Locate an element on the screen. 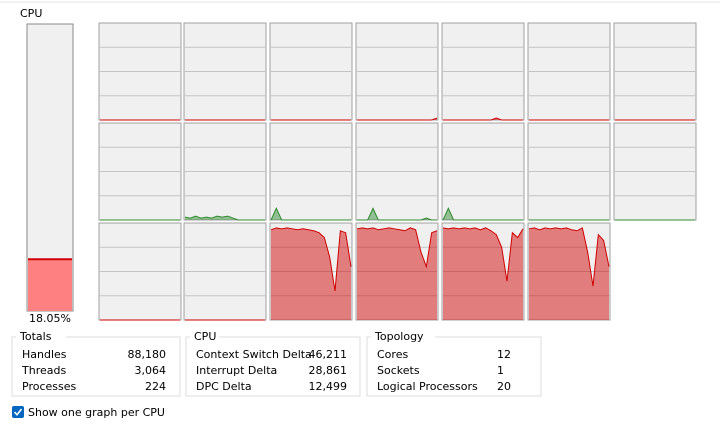 This screenshot has width=720, height=430. stat-value: 3,064 is located at coordinates (151, 370).